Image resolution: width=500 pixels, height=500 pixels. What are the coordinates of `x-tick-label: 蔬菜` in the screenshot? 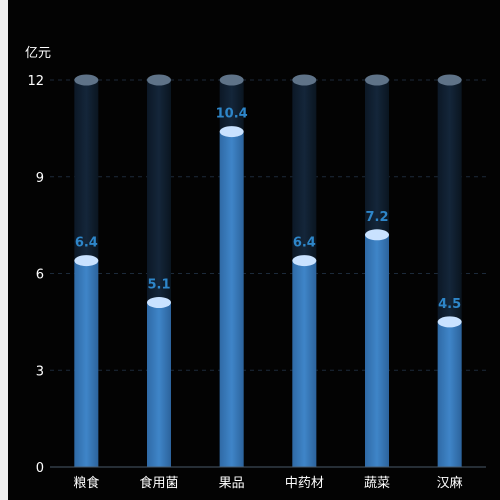 It's located at (377, 483).